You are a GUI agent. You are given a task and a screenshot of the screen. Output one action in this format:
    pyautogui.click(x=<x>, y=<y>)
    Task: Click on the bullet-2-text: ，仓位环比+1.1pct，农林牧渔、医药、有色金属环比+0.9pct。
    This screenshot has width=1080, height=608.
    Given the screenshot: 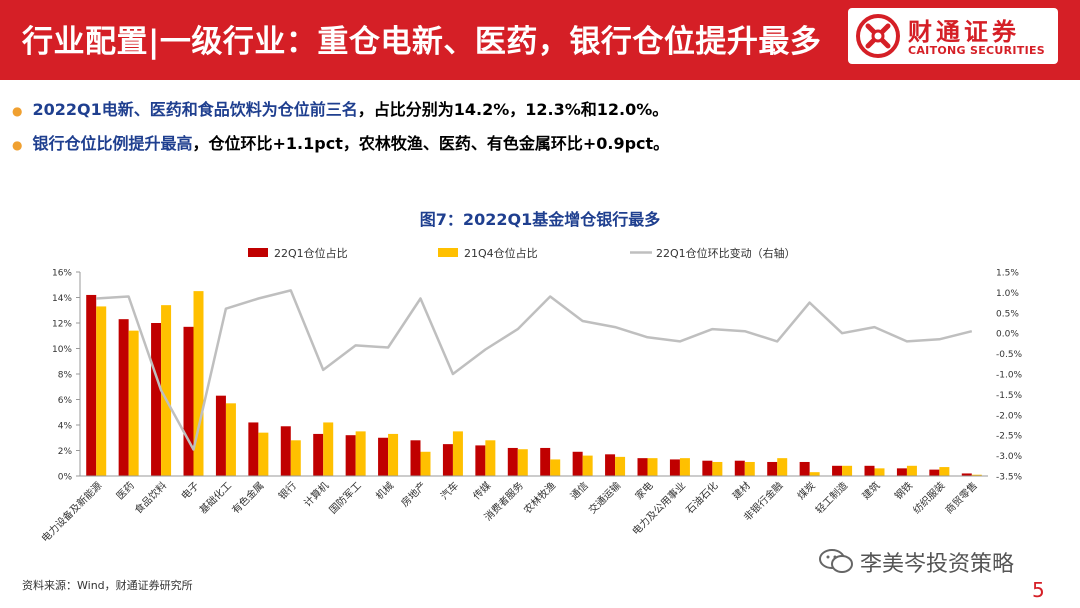 What is the action you would take?
    pyautogui.click(x=431, y=143)
    